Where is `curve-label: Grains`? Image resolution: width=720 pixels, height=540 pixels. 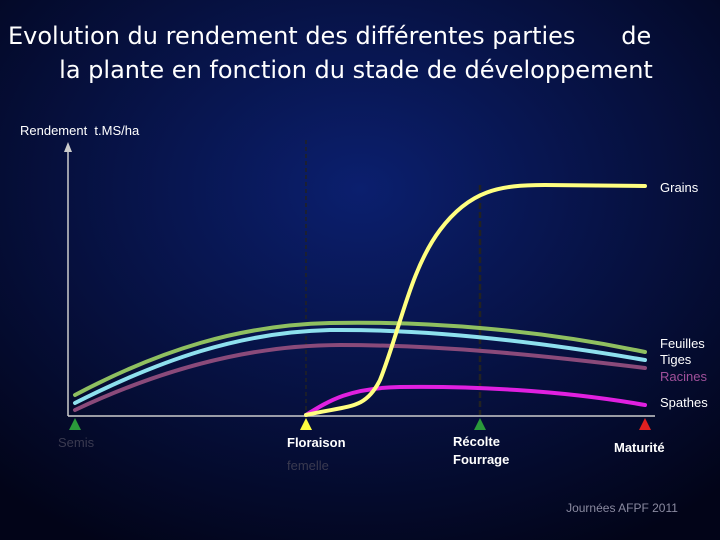
curve-label: Grains is located at coordinates (679, 187).